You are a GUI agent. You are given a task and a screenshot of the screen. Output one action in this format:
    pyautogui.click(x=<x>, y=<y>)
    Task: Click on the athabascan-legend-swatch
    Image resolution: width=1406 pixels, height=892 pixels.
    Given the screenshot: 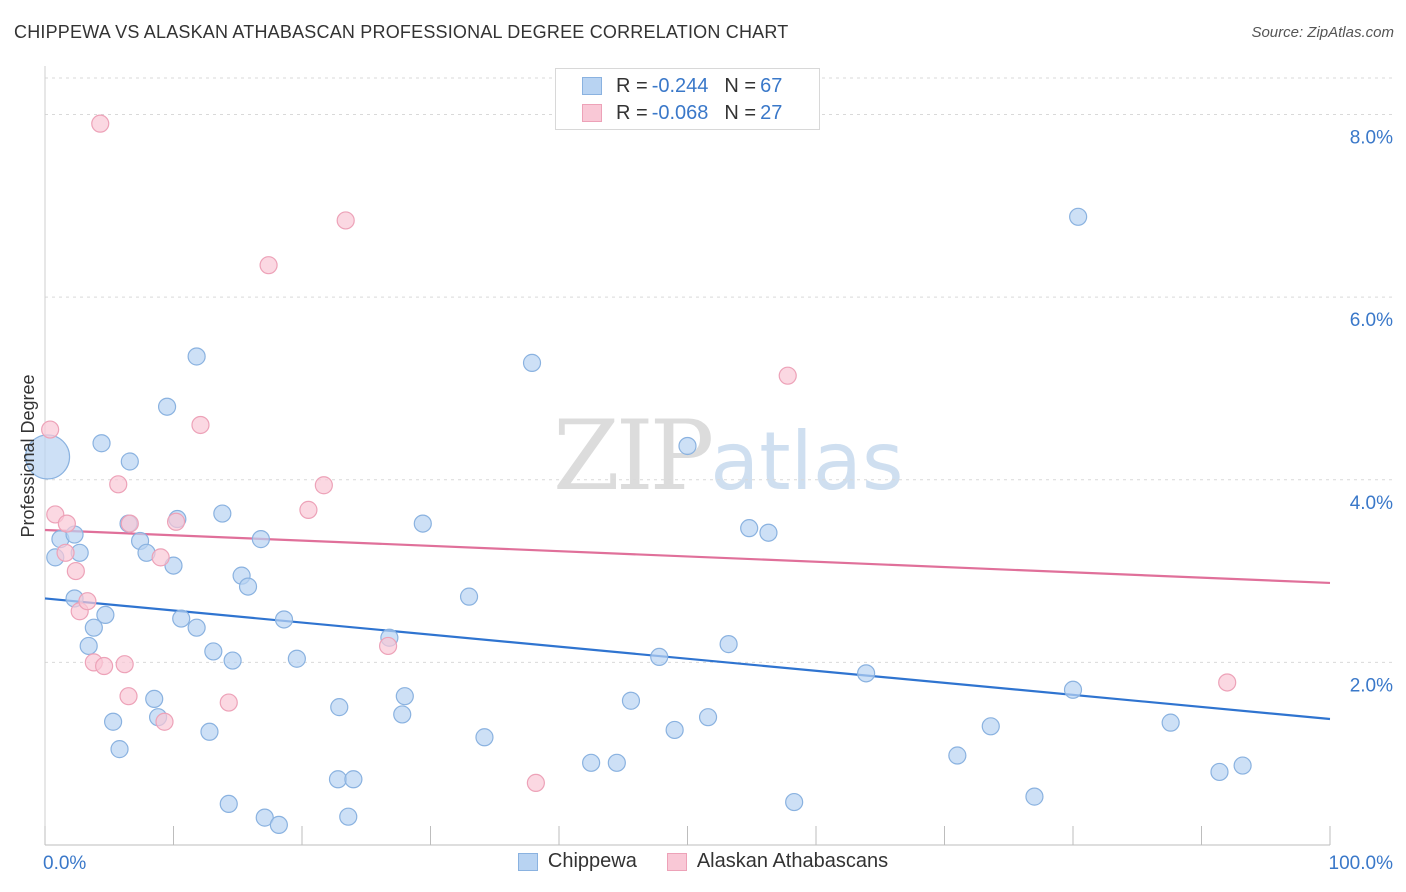 What is the action you would take?
    pyautogui.click(x=676, y=861)
    